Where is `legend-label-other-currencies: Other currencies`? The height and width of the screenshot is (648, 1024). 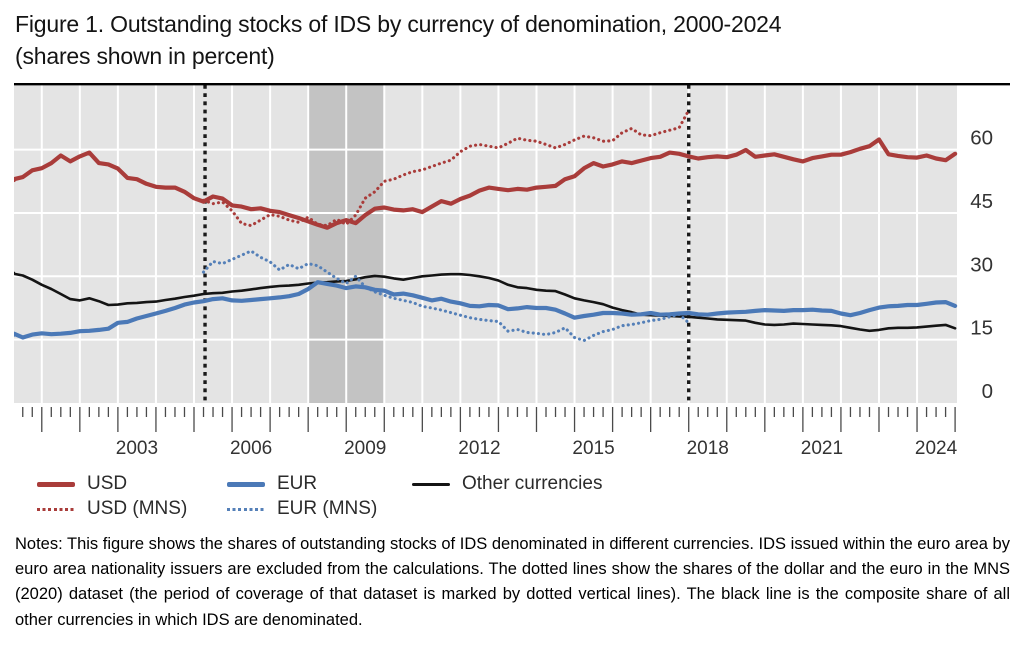
legend-label-other-currencies: Other currencies is located at coordinates (532, 483).